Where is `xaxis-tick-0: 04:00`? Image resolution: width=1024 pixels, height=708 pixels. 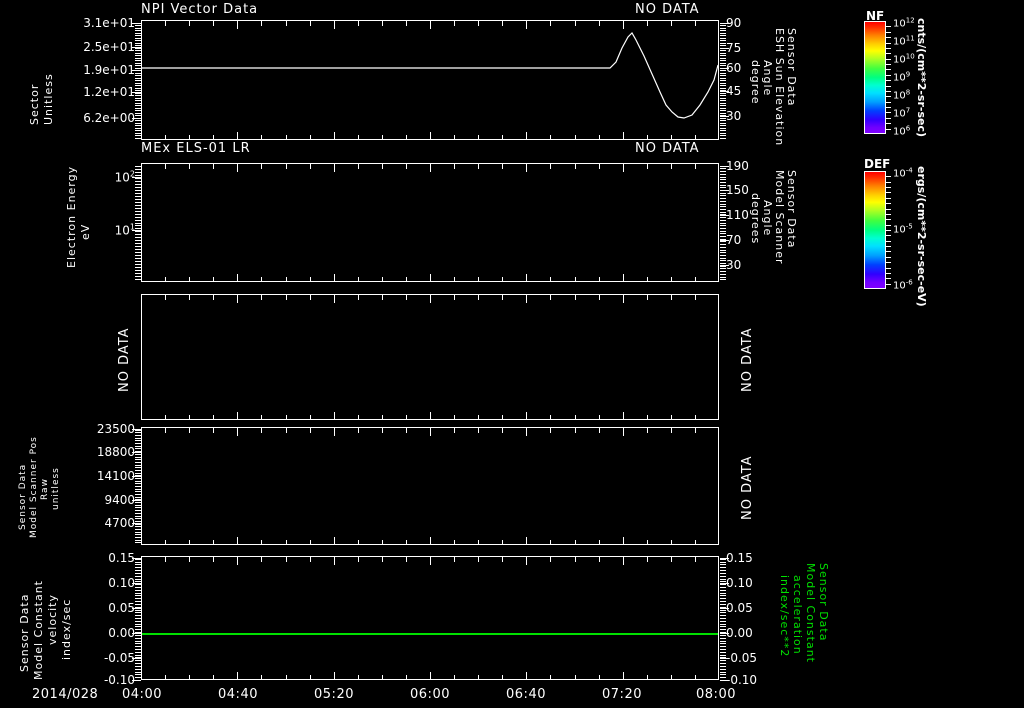 xaxis-tick-0: 04:00 is located at coordinates (142, 694).